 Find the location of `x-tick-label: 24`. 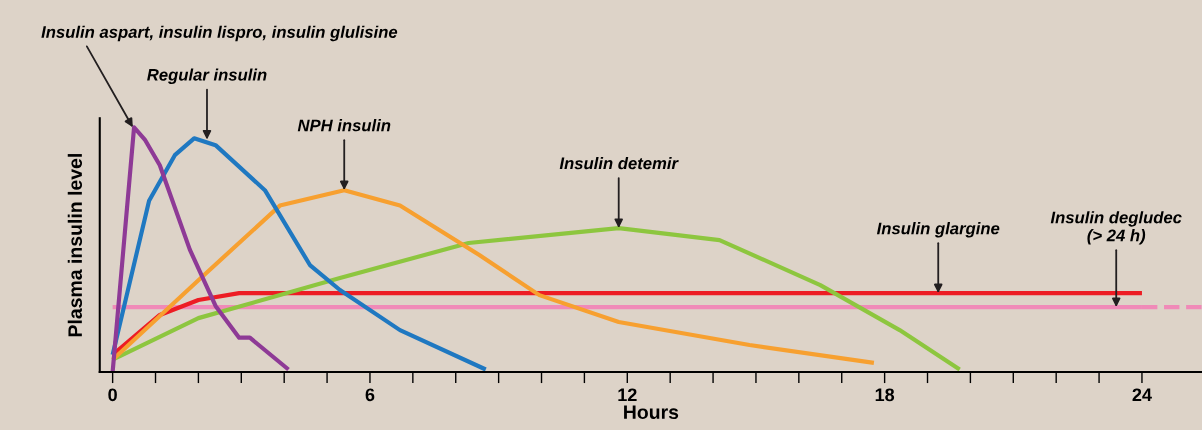

x-tick-label: 24 is located at coordinates (1142, 395).